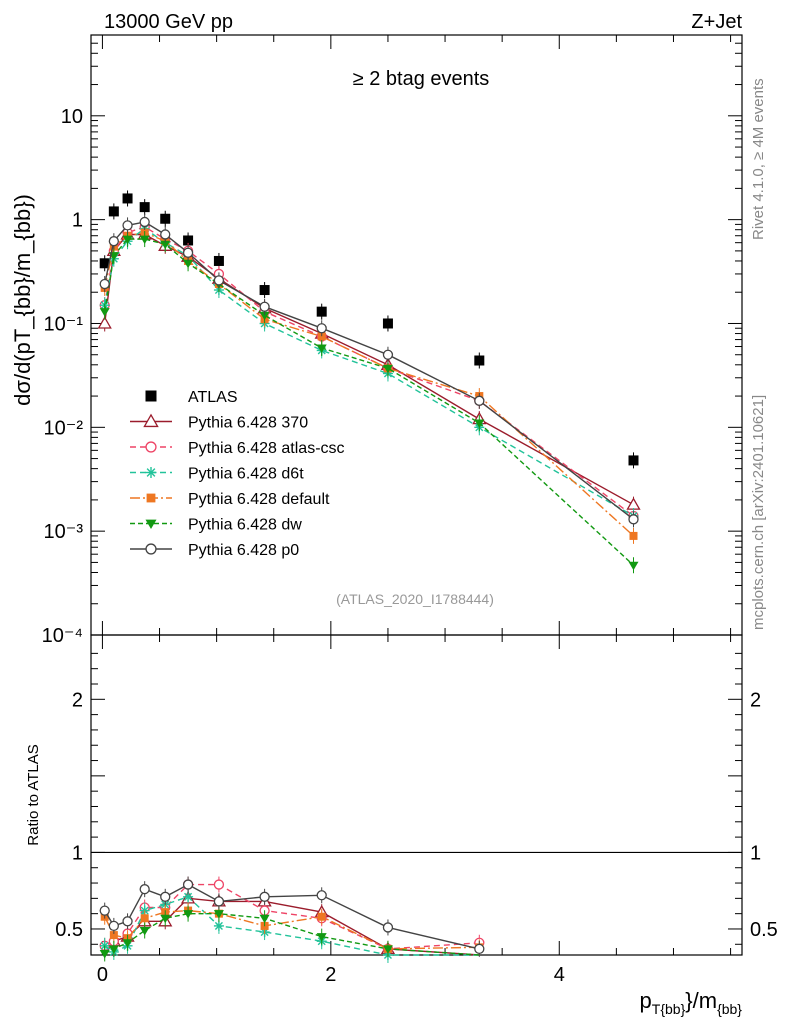 This screenshot has width=786, height=1024. What do you see at coordinates (421, 79) in the screenshot?
I see `main-chart-title: ≥ 2 btag events` at bounding box center [421, 79].